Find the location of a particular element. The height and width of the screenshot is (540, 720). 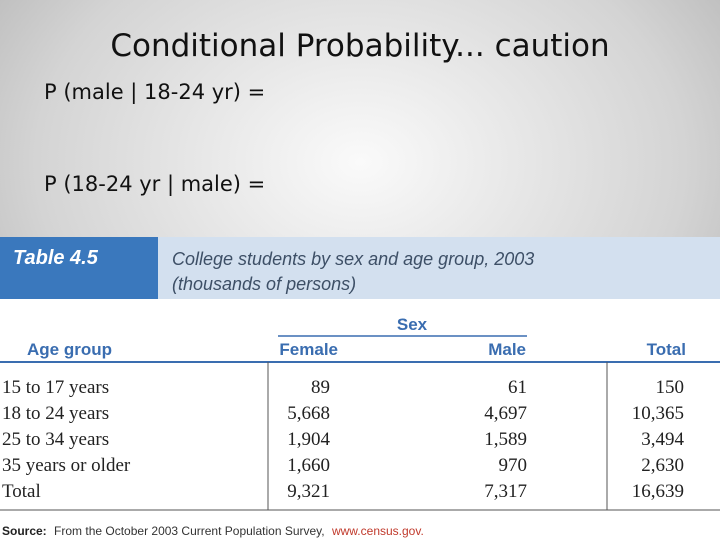

row-label: 25 to 34 years is located at coordinates (55, 439).